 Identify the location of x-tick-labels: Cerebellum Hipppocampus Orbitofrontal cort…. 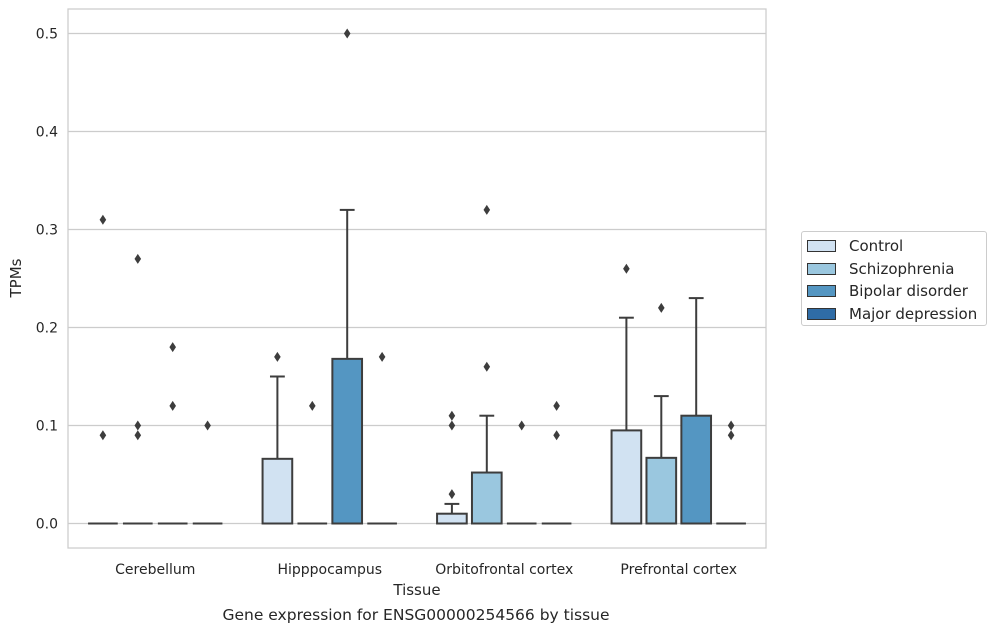
(426, 570).